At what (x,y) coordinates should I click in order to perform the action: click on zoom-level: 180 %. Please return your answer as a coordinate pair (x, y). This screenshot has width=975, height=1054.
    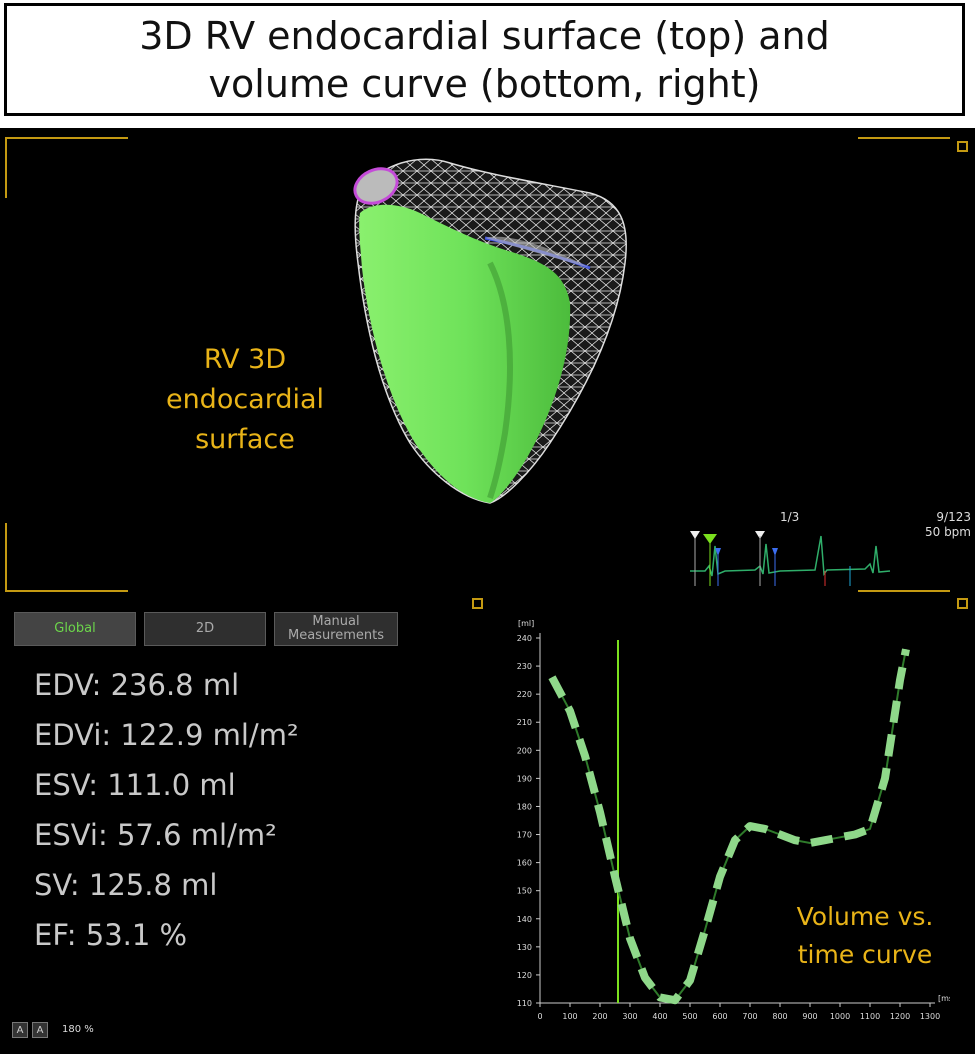
    Looking at the image, I should click on (78, 1029).